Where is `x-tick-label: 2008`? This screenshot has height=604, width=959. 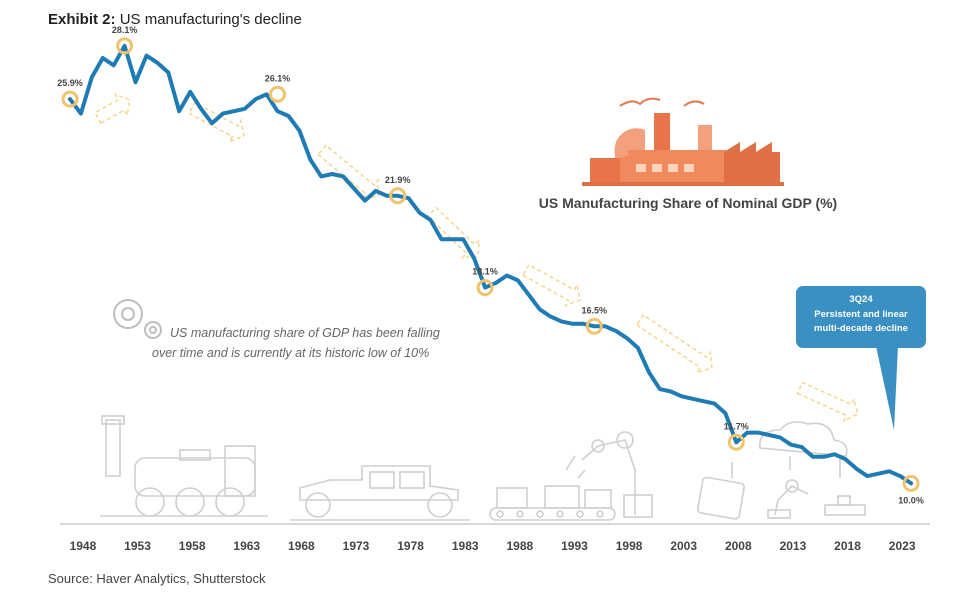
x-tick-label: 2008 is located at coordinates (738, 546).